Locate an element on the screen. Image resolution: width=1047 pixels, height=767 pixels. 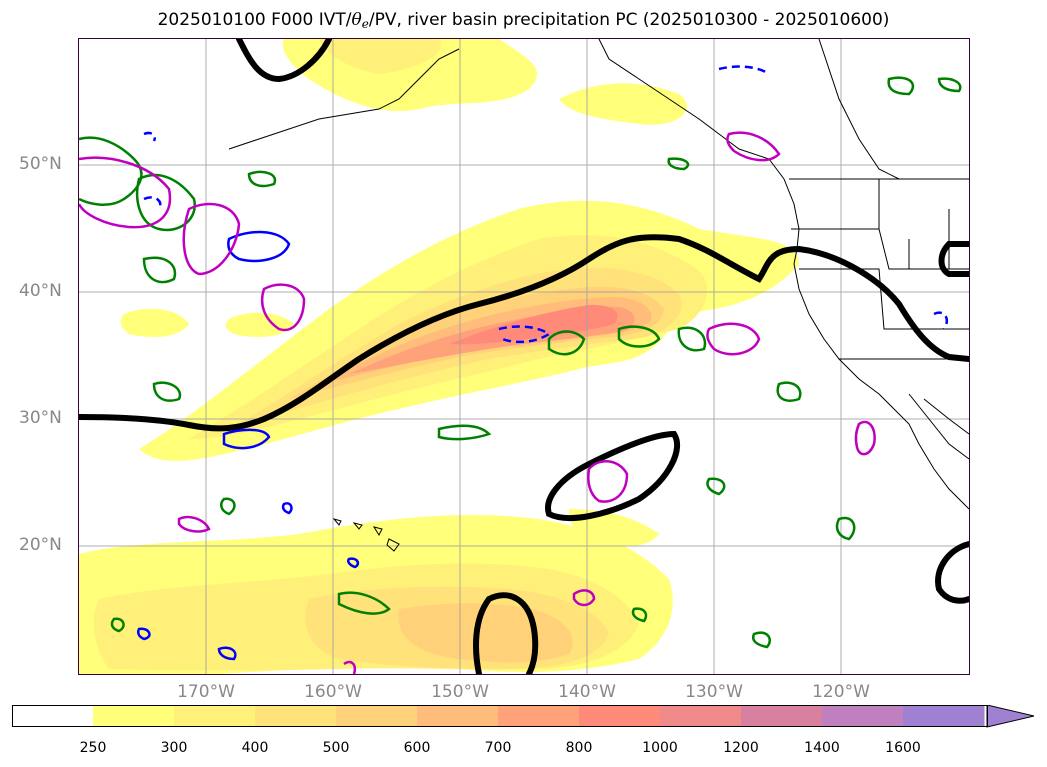
colorbar-tick-label: 250 is located at coordinates (93, 748).